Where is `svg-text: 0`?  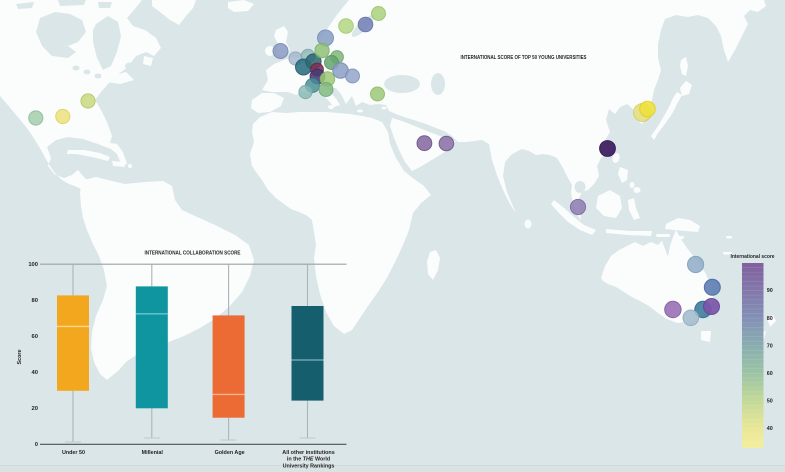
svg-text: 0 is located at coordinates (36, 445).